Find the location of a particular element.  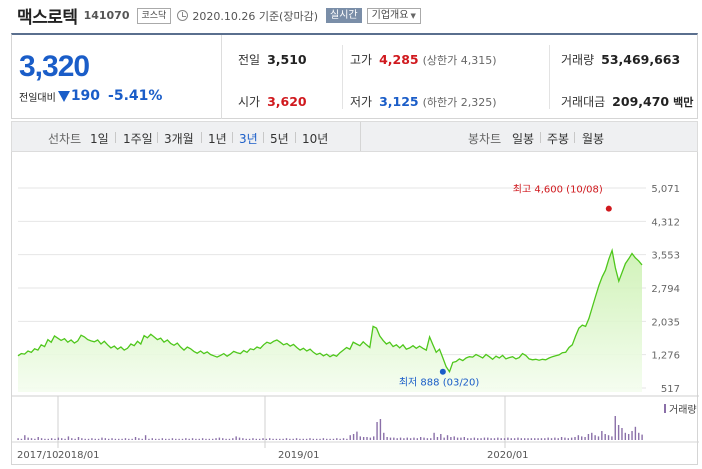

stock-code: 141070 is located at coordinates (106, 15).